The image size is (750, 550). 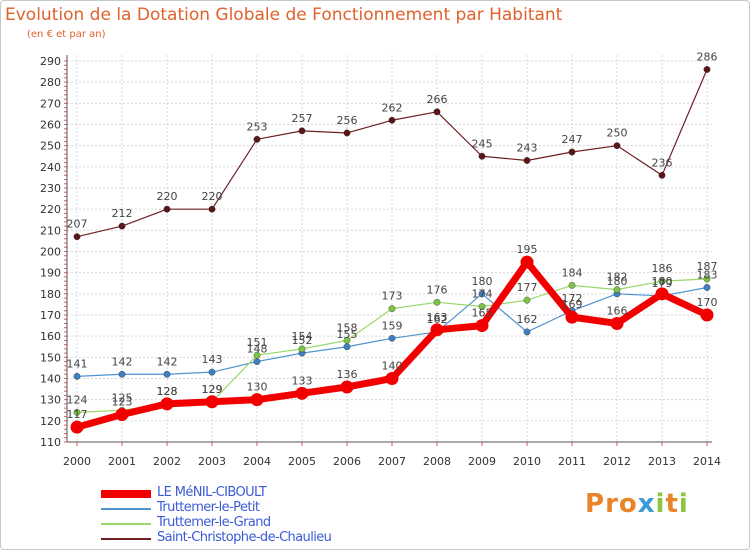 I want to click on data-label: 173, so click(x=392, y=296).